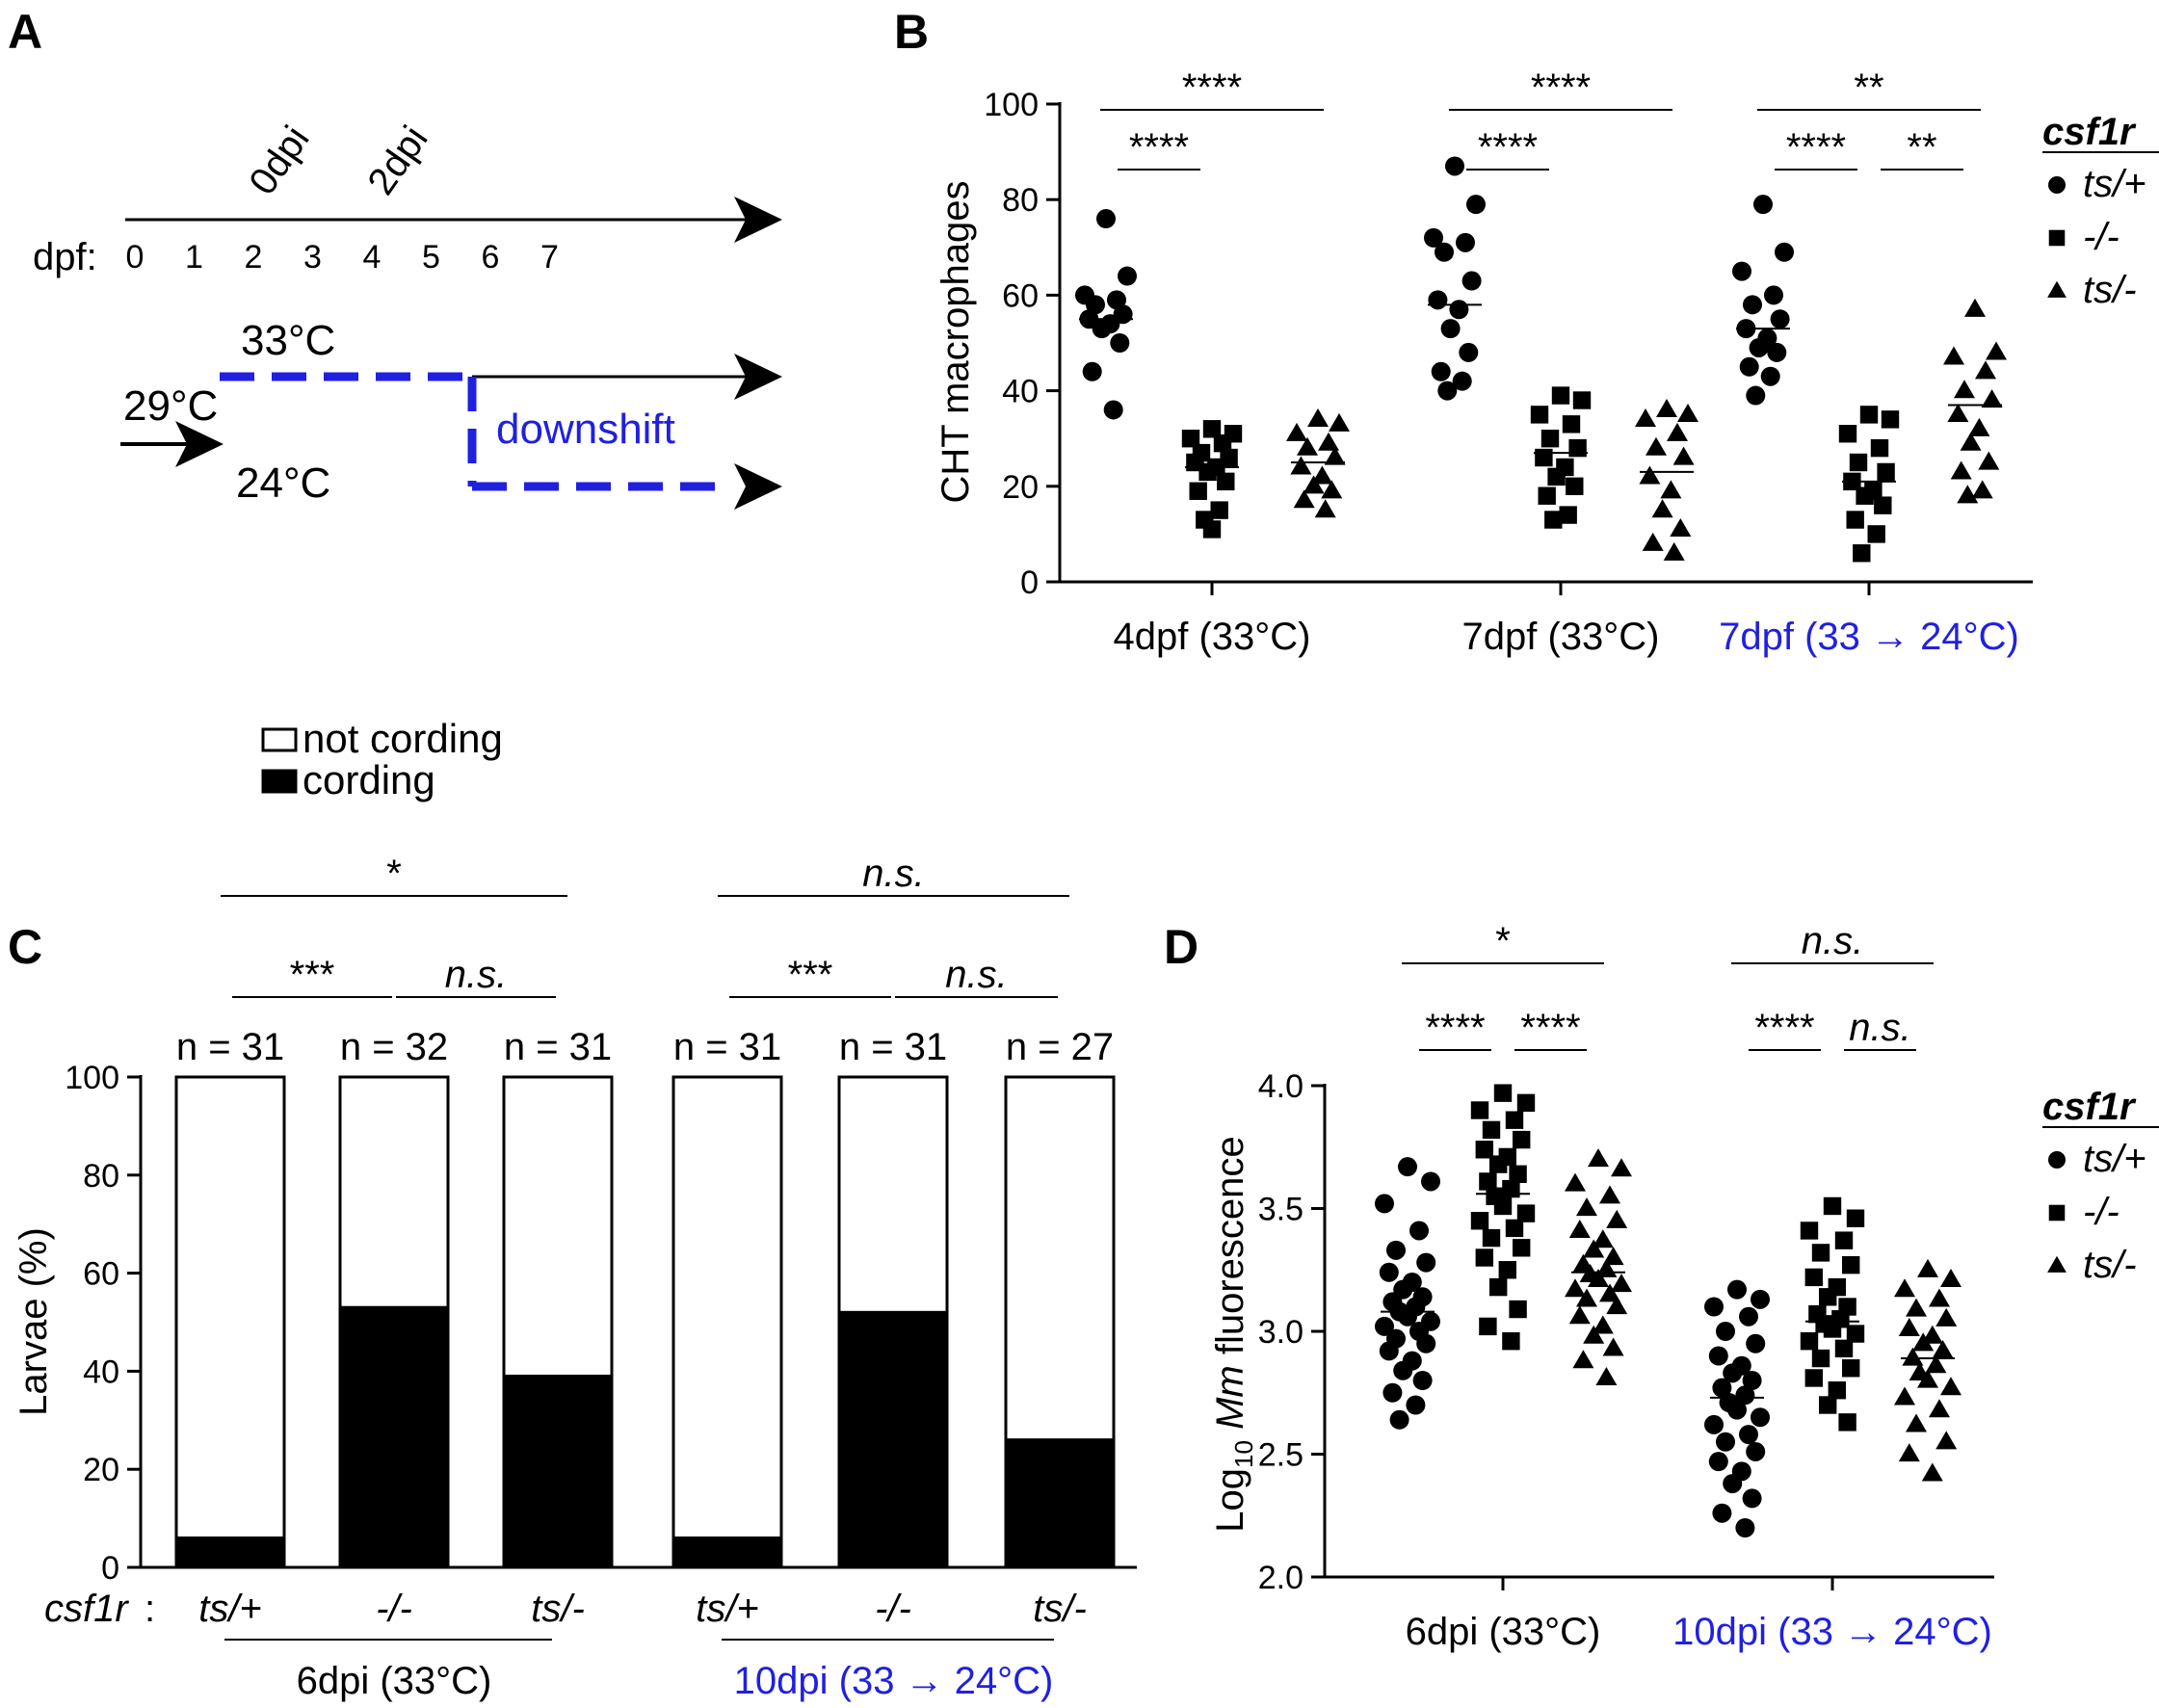 This screenshot has width=2159, height=1708. What do you see at coordinates (2057, 238) in the screenshot?
I see `legend-marker-square` at bounding box center [2057, 238].